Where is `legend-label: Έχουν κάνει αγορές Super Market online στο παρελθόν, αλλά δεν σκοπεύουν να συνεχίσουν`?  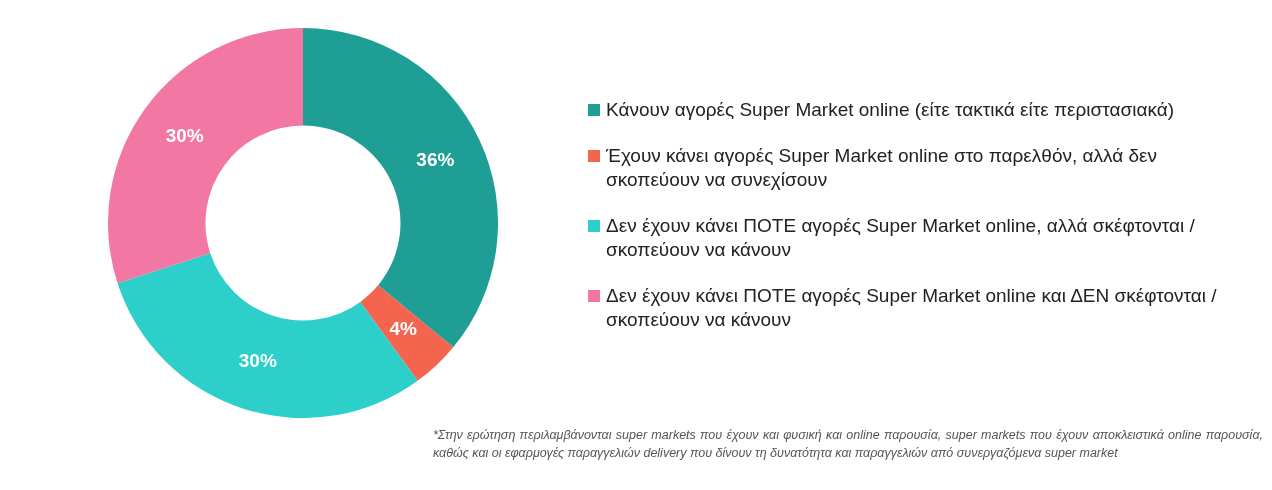 legend-label: Έχουν κάνει αγορές Super Market online στο παρελθόν, αλλά δεν σκοπεύουν να συνεχίσουν is located at coordinates (882, 168).